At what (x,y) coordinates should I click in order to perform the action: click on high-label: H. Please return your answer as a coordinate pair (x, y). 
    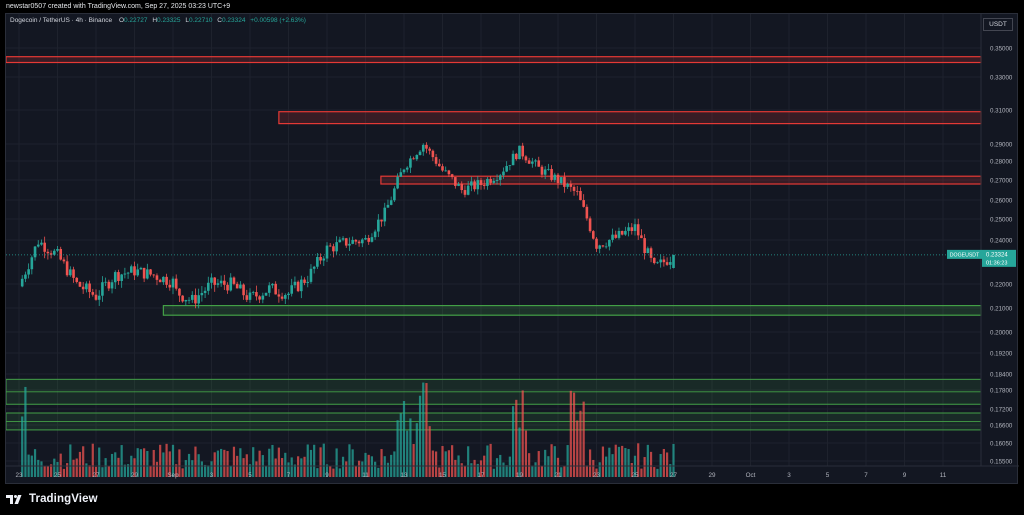
    Looking at the image, I should click on (155, 20).